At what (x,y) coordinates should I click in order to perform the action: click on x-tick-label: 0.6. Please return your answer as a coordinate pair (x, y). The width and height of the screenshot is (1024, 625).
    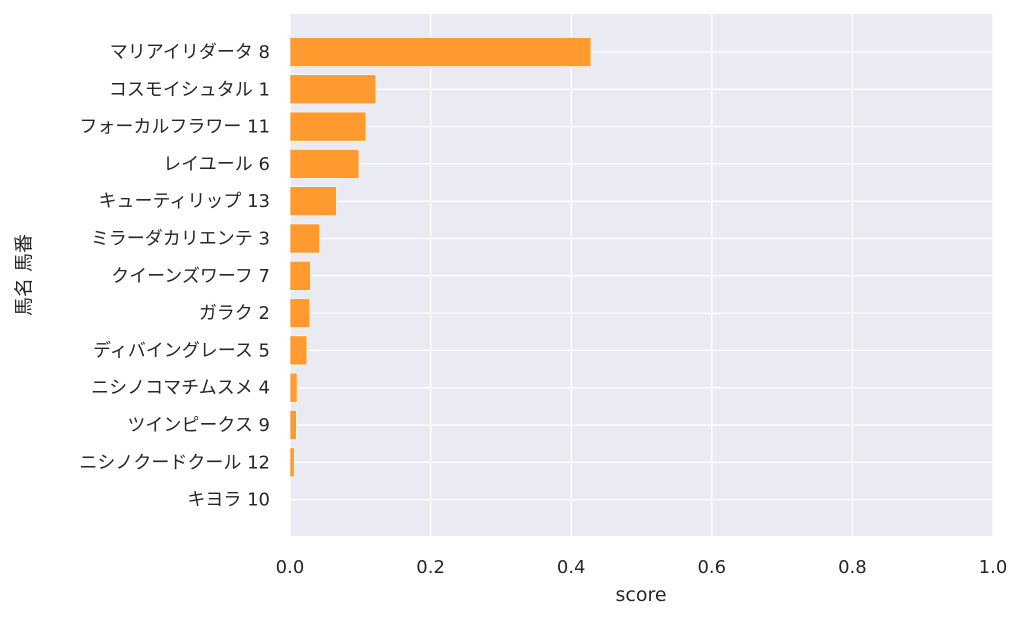
    Looking at the image, I should click on (711, 567).